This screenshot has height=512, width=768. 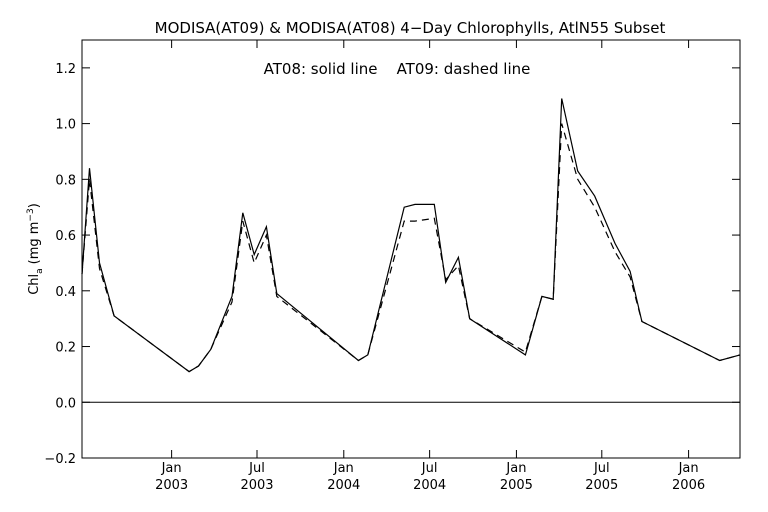 What do you see at coordinates (60, 459) in the screenshot?
I see `y-tick-label: −0.2` at bounding box center [60, 459].